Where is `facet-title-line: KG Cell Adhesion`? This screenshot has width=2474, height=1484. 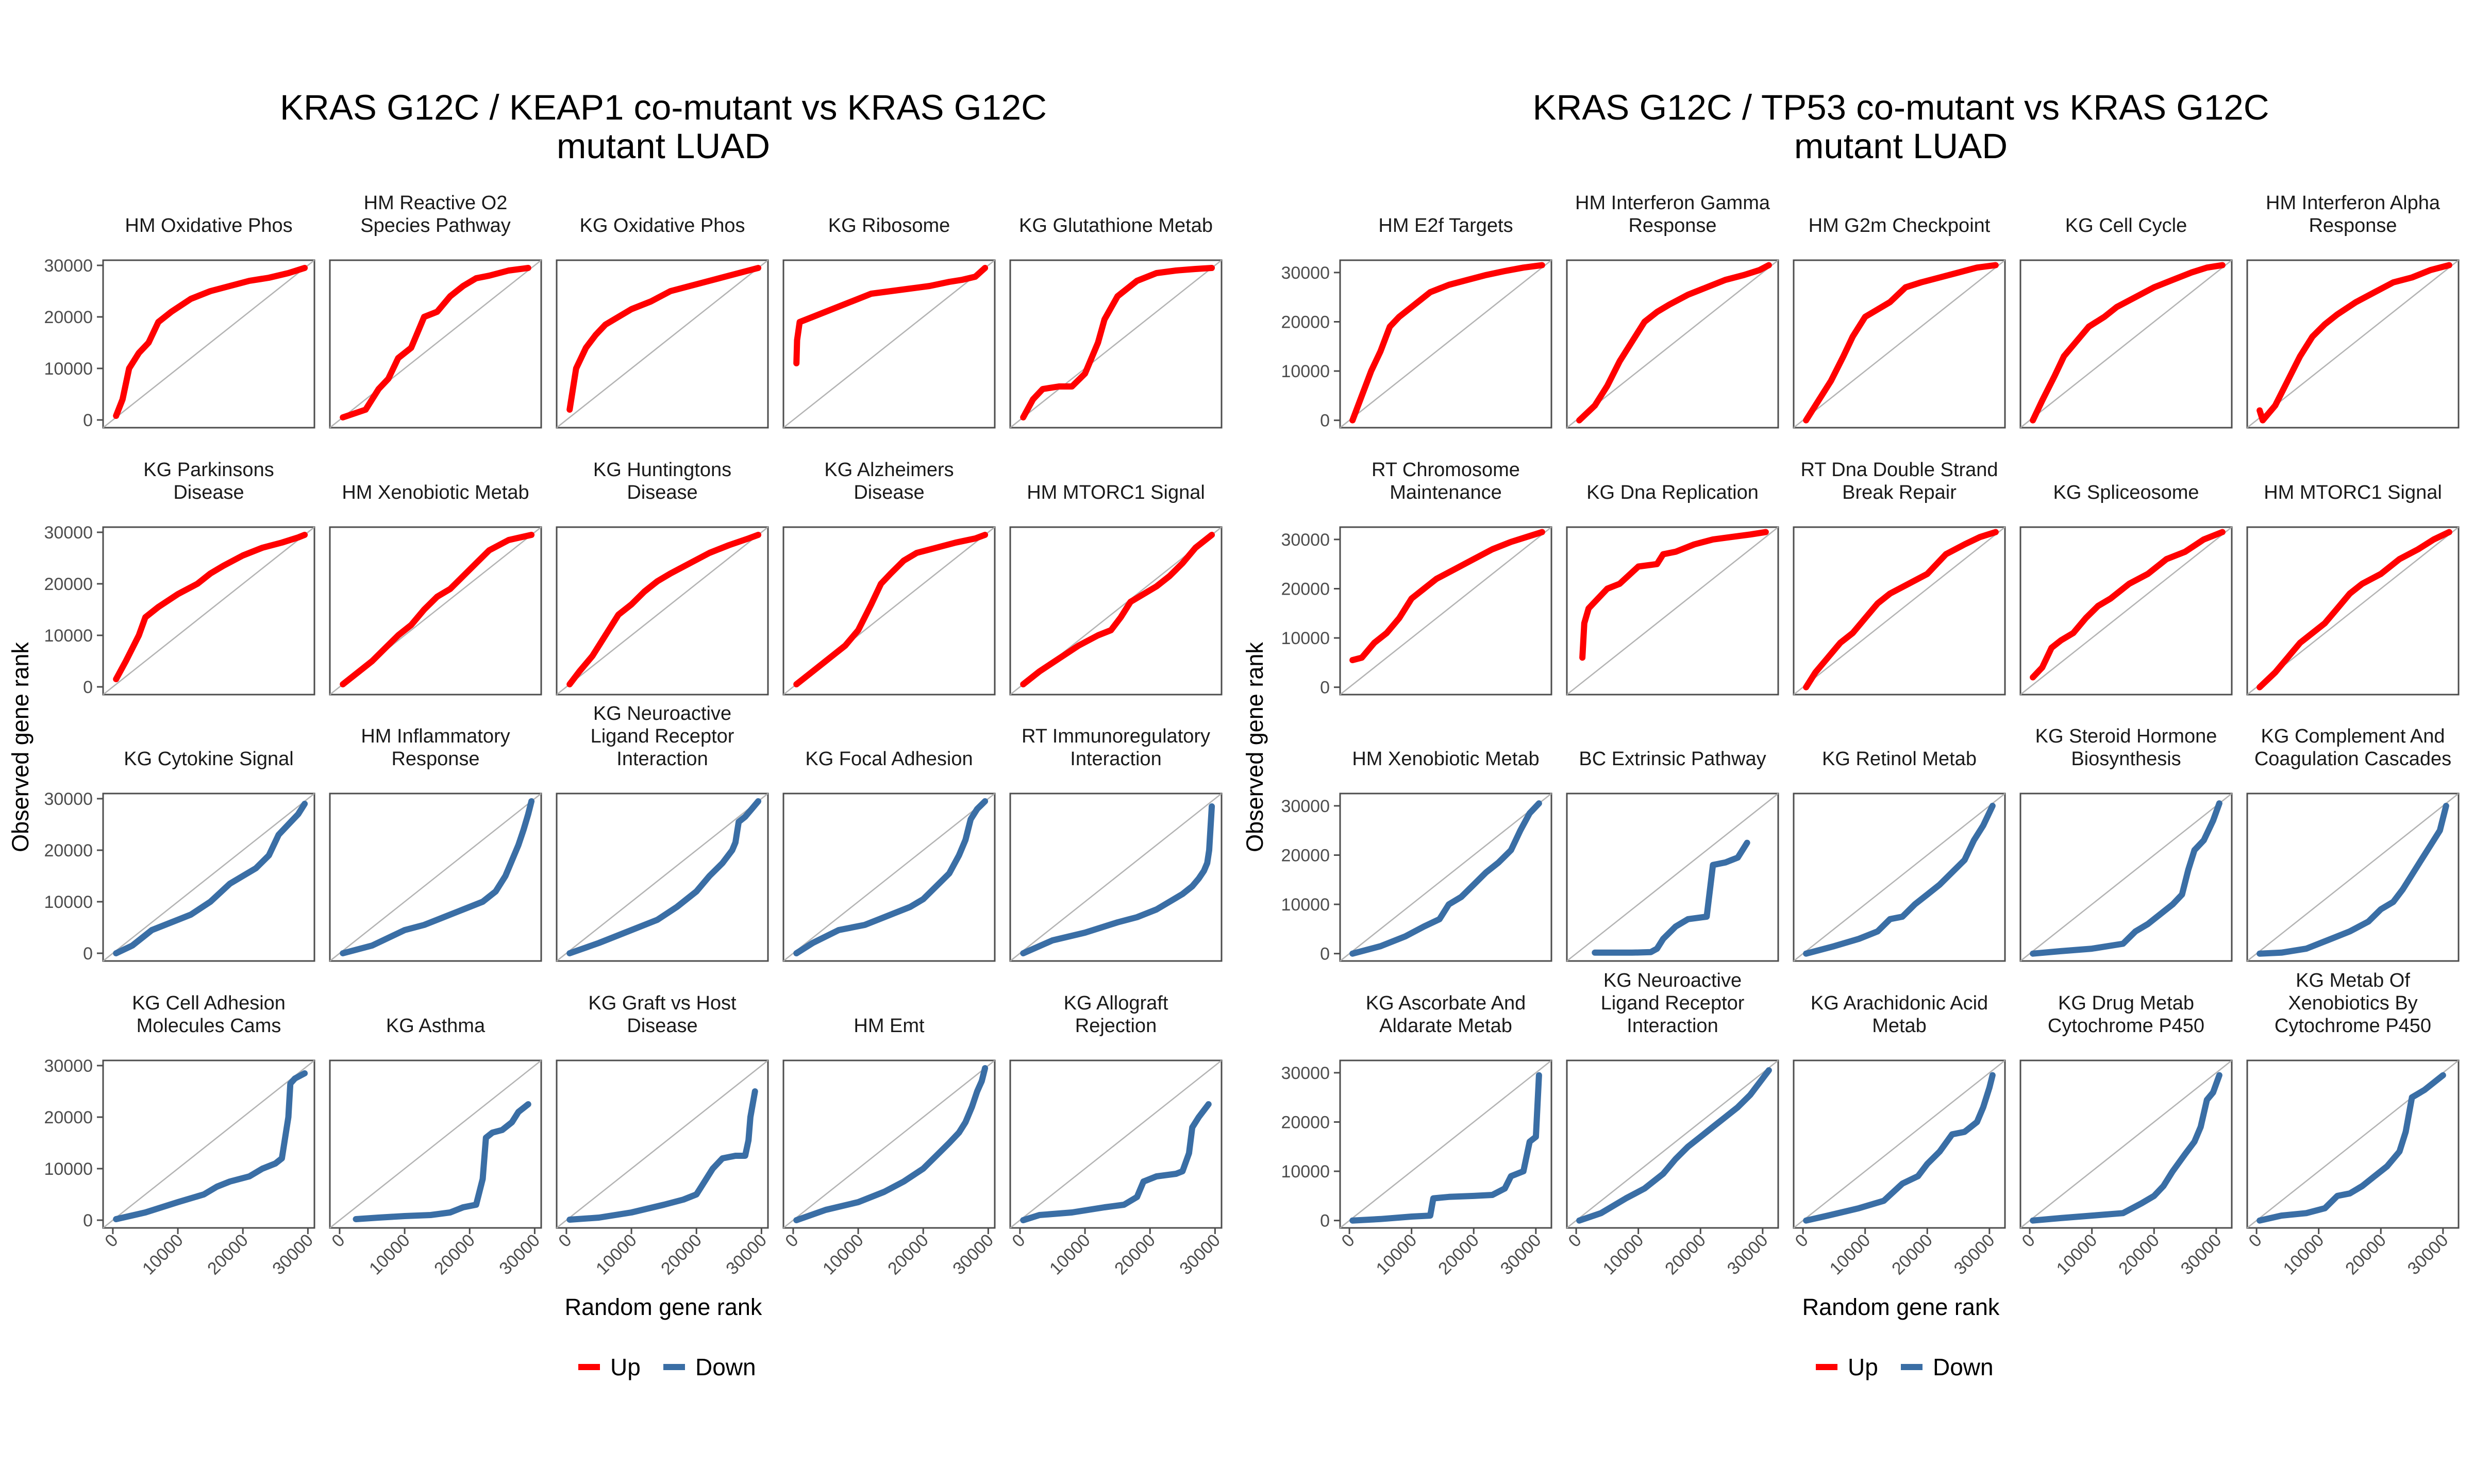 facet-title-line: KG Cell Adhesion is located at coordinates (209, 1003).